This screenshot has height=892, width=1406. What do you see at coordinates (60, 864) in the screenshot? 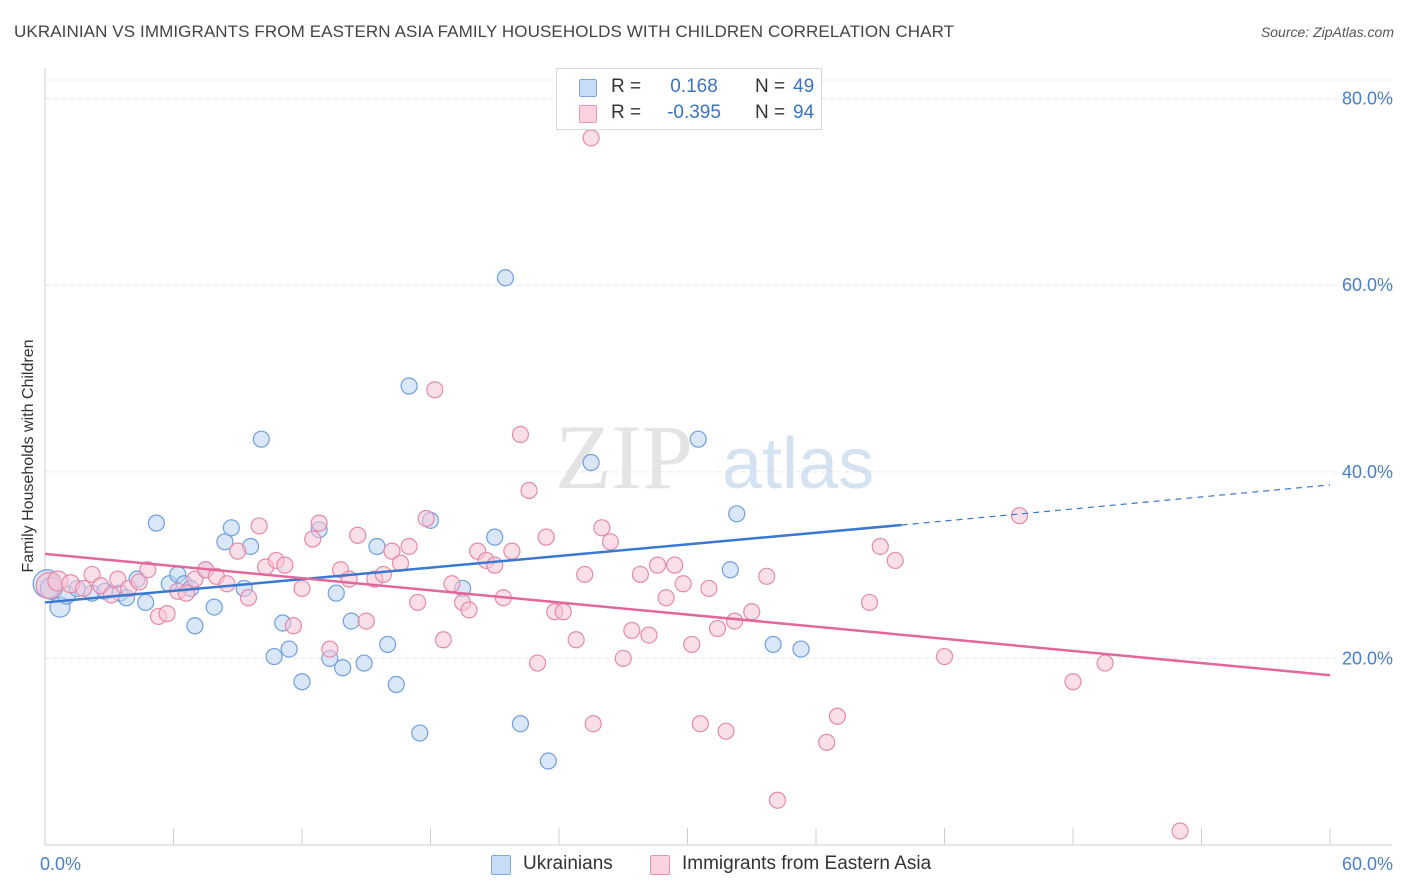
I see `x-tick-label: 0.0%` at bounding box center [60, 864].